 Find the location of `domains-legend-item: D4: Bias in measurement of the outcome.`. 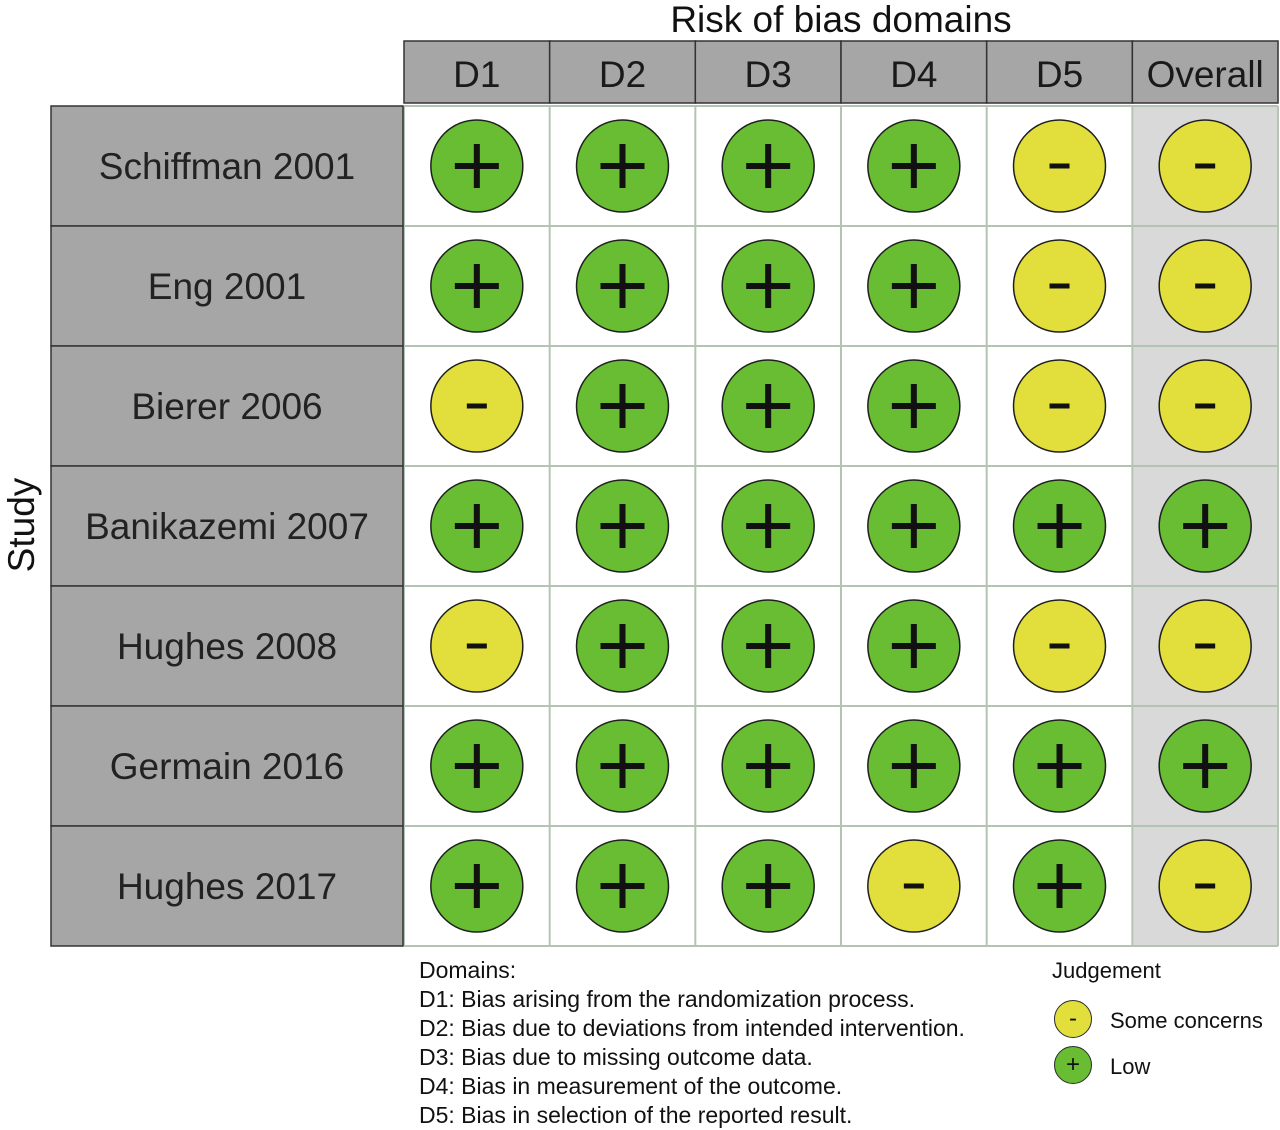

domains-legend-item: D4: Bias in measurement of the outcome. is located at coordinates (631, 1086).